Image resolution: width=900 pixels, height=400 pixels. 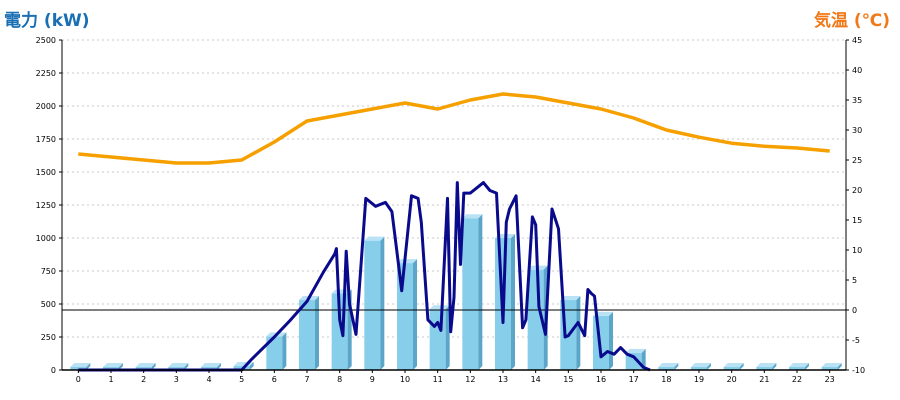 What do you see at coordinates (143, 379) in the screenshot?
I see `hour-tick-label: 2` at bounding box center [143, 379].